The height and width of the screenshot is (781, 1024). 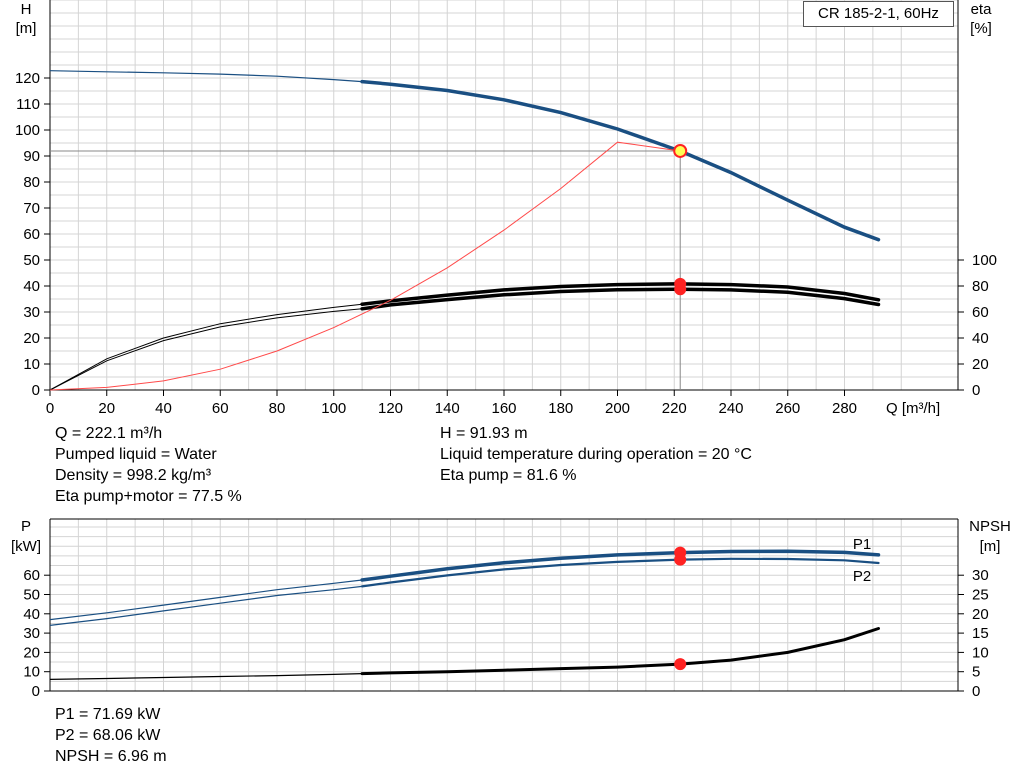 What do you see at coordinates (680, 559) in the screenshot?
I see `duty-point-p2` at bounding box center [680, 559].